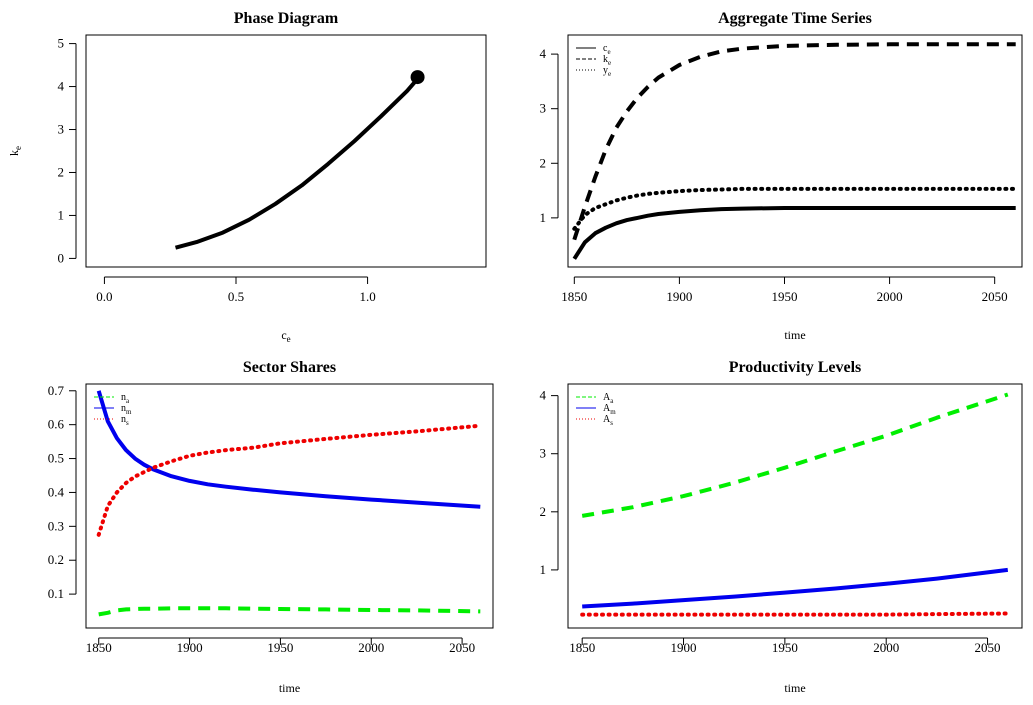  What do you see at coordinates (795, 614) in the screenshot?
I see `productivity-series-As` at bounding box center [795, 614].